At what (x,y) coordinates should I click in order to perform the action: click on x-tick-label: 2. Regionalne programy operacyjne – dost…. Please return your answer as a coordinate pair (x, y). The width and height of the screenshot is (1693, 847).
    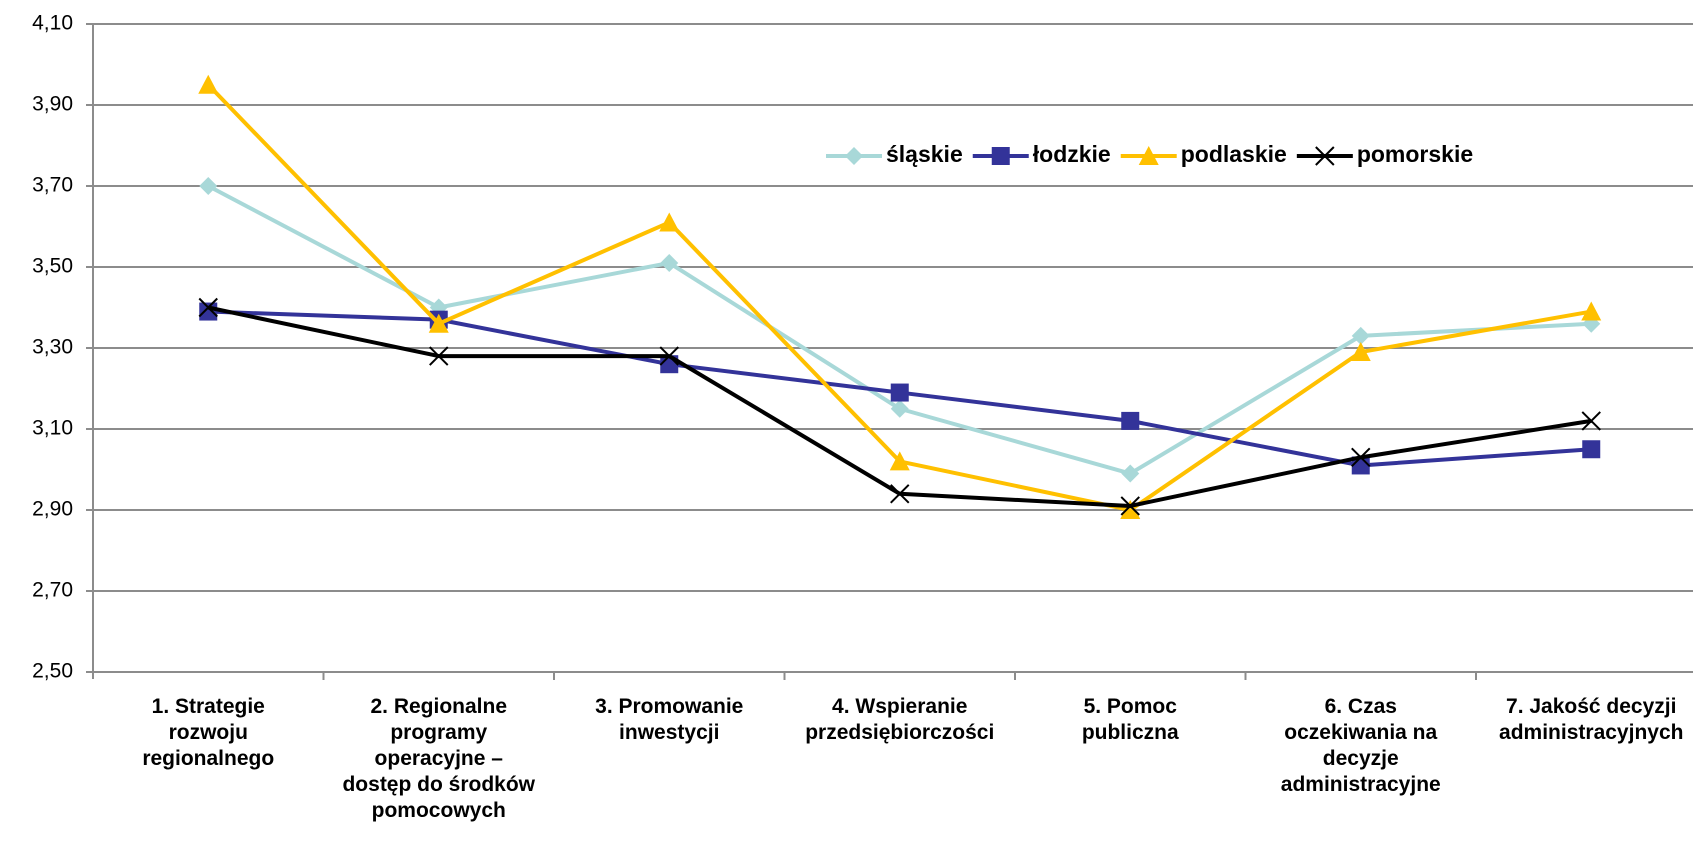
    Looking at the image, I should click on (438, 758).